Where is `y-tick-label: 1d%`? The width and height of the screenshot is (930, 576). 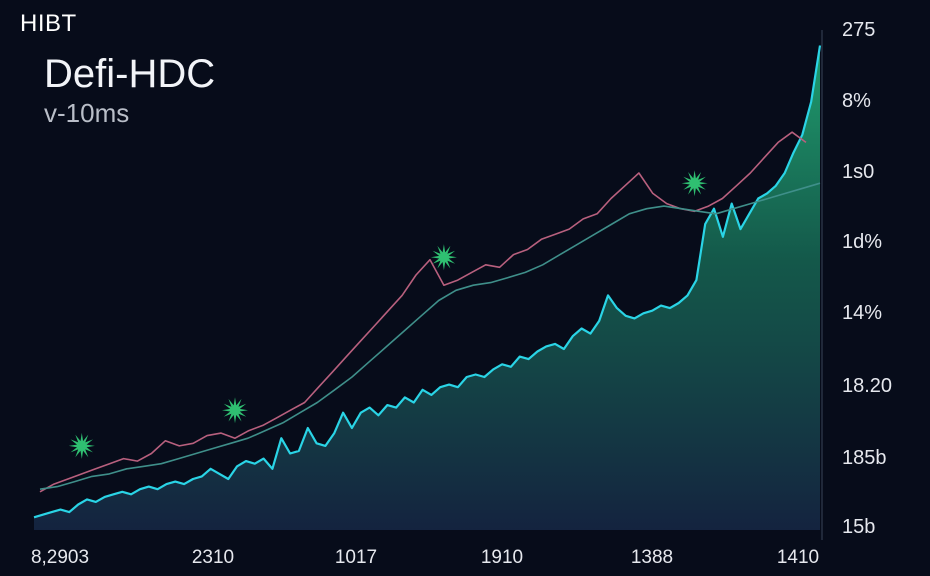
y-tick-label: 1d% is located at coordinates (862, 242).